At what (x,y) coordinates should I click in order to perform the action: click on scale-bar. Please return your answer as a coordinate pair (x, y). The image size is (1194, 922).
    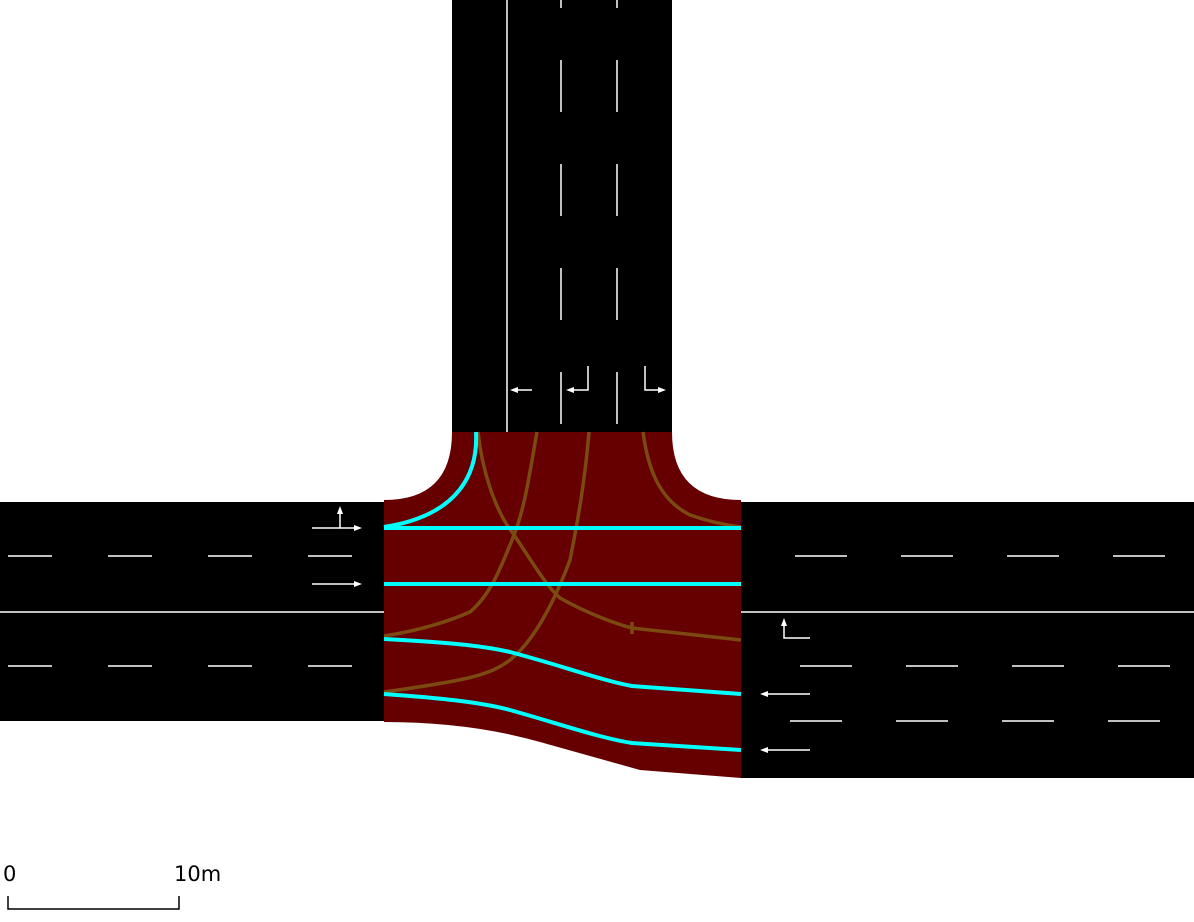
    Looking at the image, I should click on (93, 903).